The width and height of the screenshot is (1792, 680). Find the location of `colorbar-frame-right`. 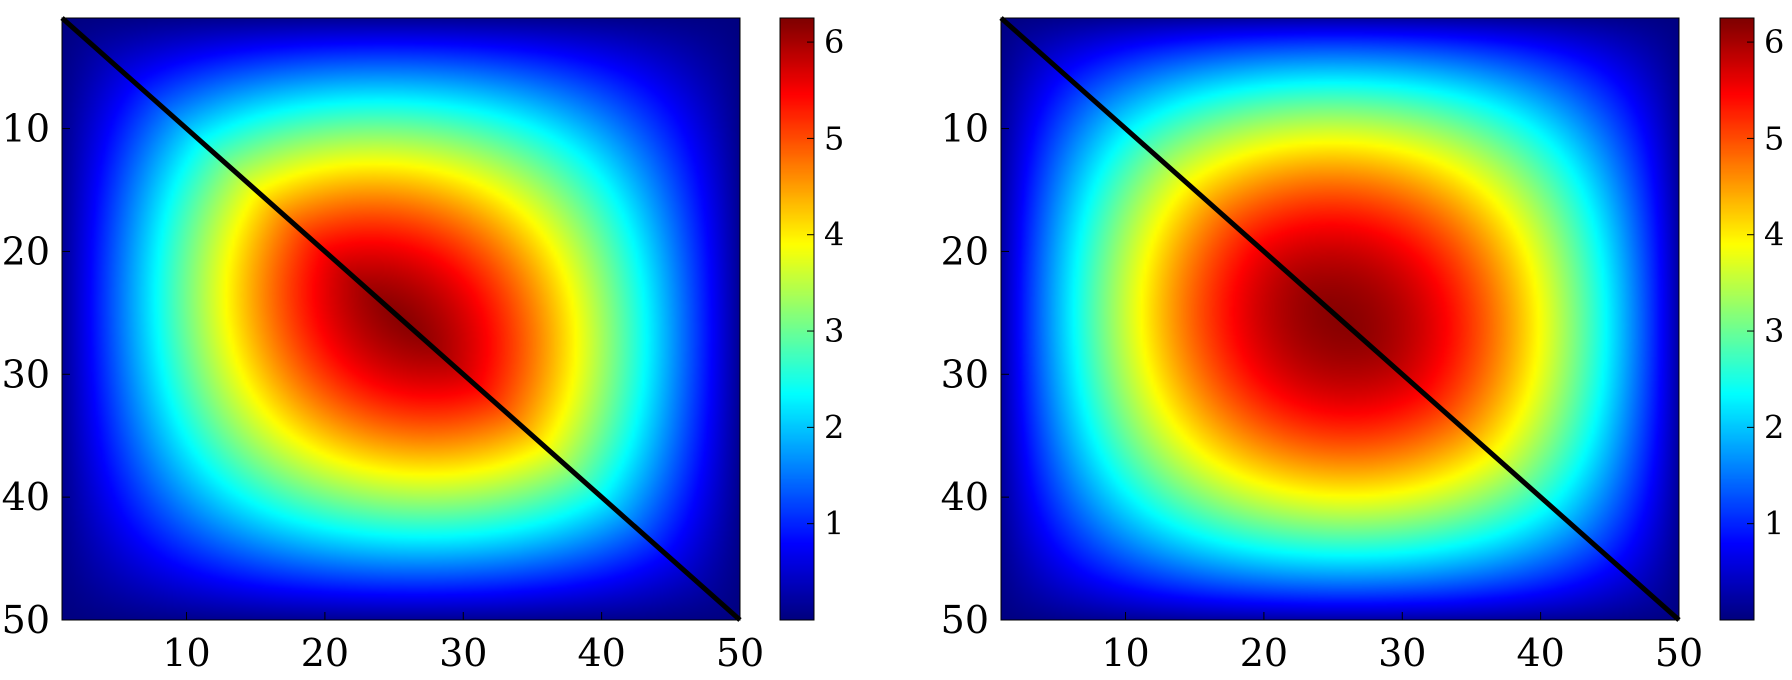

colorbar-frame-right is located at coordinates (1737, 319).